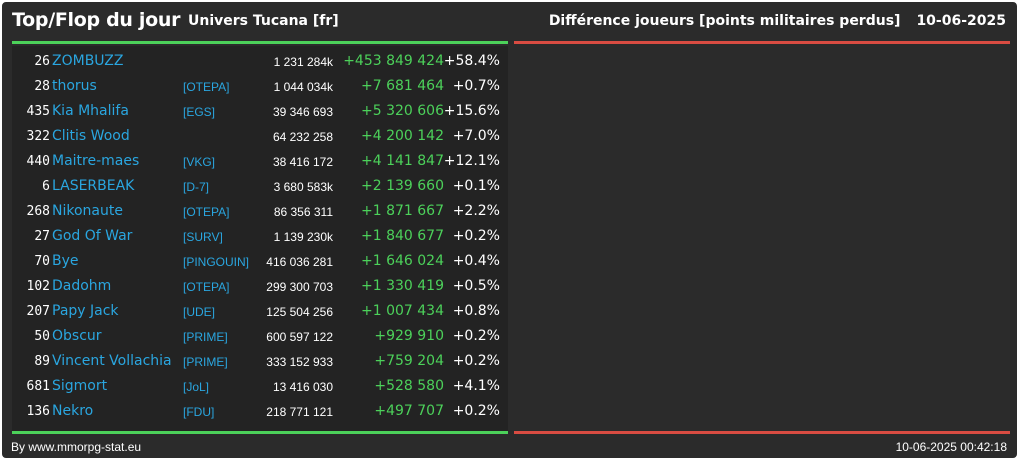 This screenshot has height=460, width=1019. Describe the element at coordinates (88, 61) in the screenshot. I see `player-name-link: ZOMBUZZ` at that location.